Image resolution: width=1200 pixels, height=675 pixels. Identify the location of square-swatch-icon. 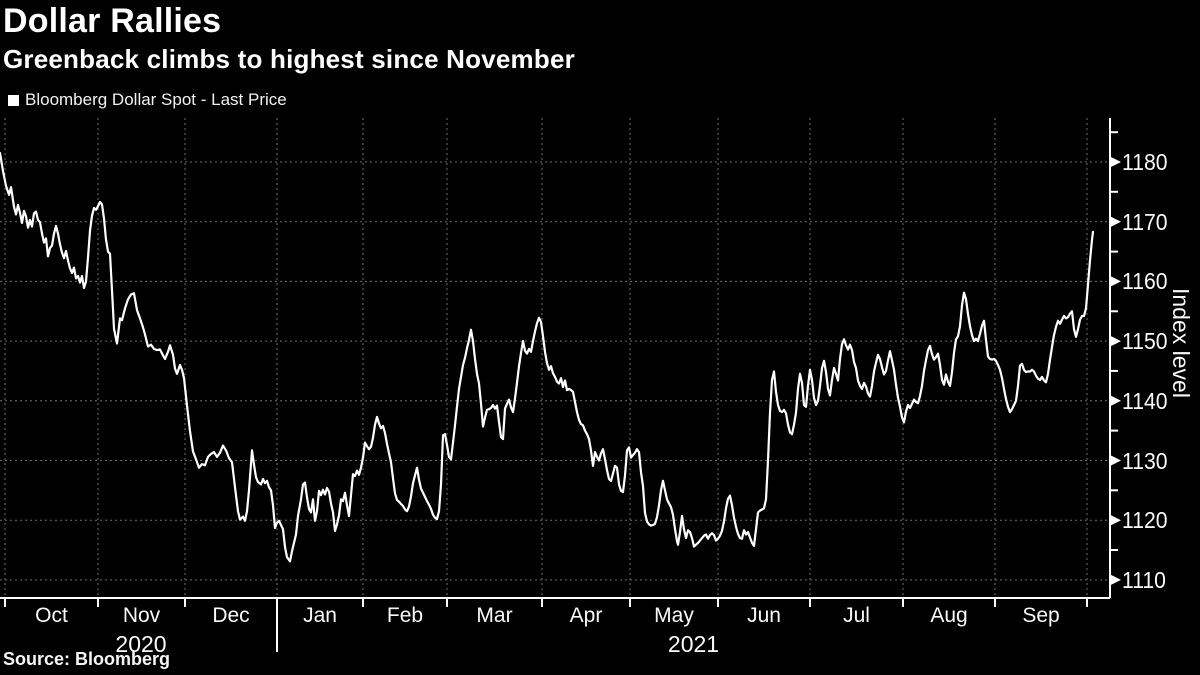
(13, 100).